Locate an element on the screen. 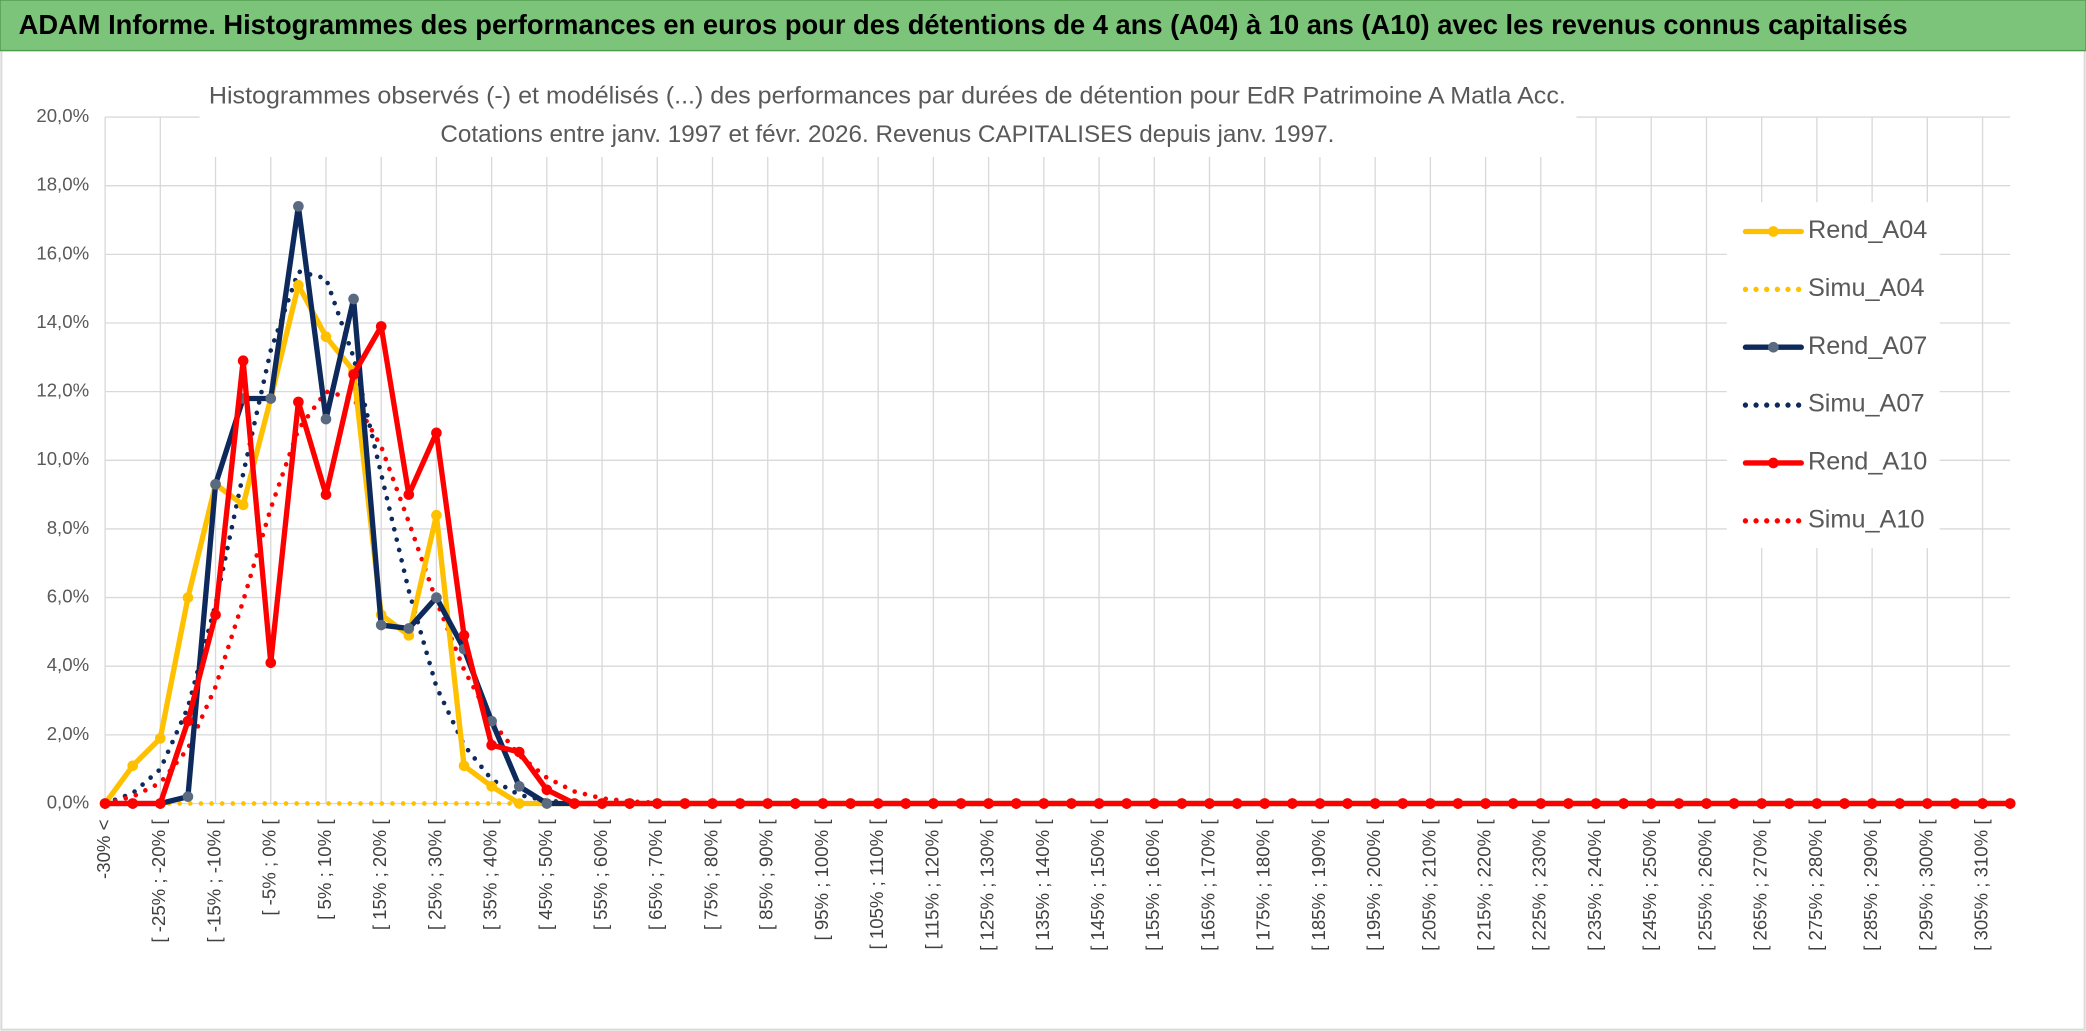  y-tick-label: 10,0% is located at coordinates (62, 458).